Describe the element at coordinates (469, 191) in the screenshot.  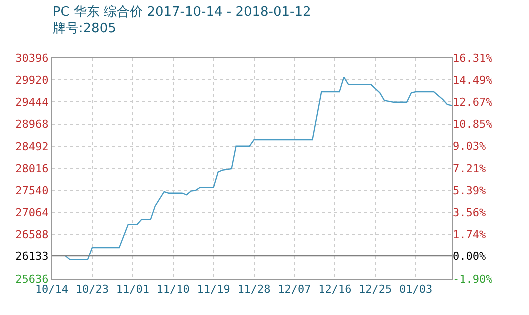
I see `y2-tick-label: 5.39%` at that location.